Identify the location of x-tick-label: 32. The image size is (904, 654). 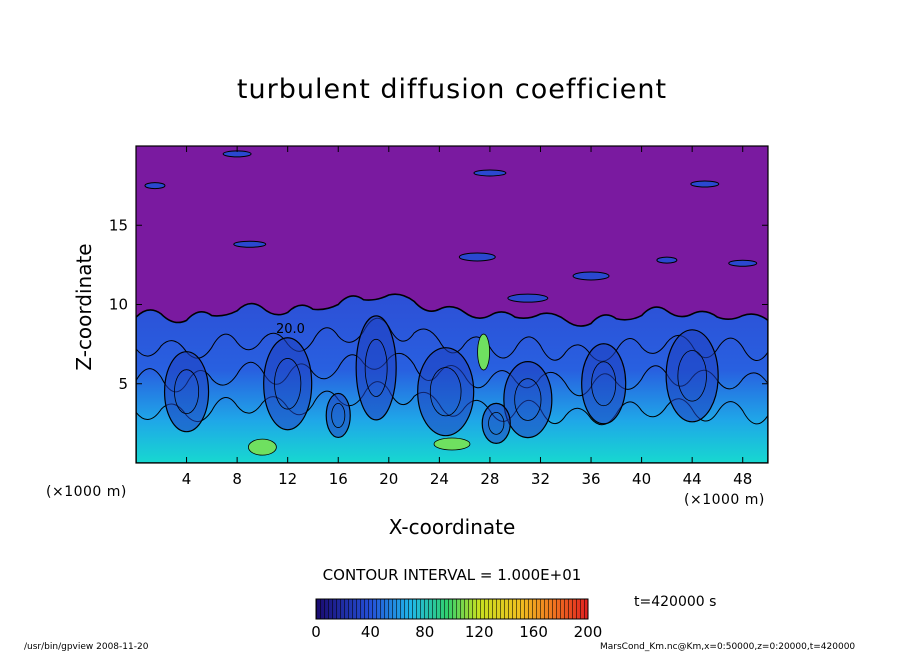
(540, 479).